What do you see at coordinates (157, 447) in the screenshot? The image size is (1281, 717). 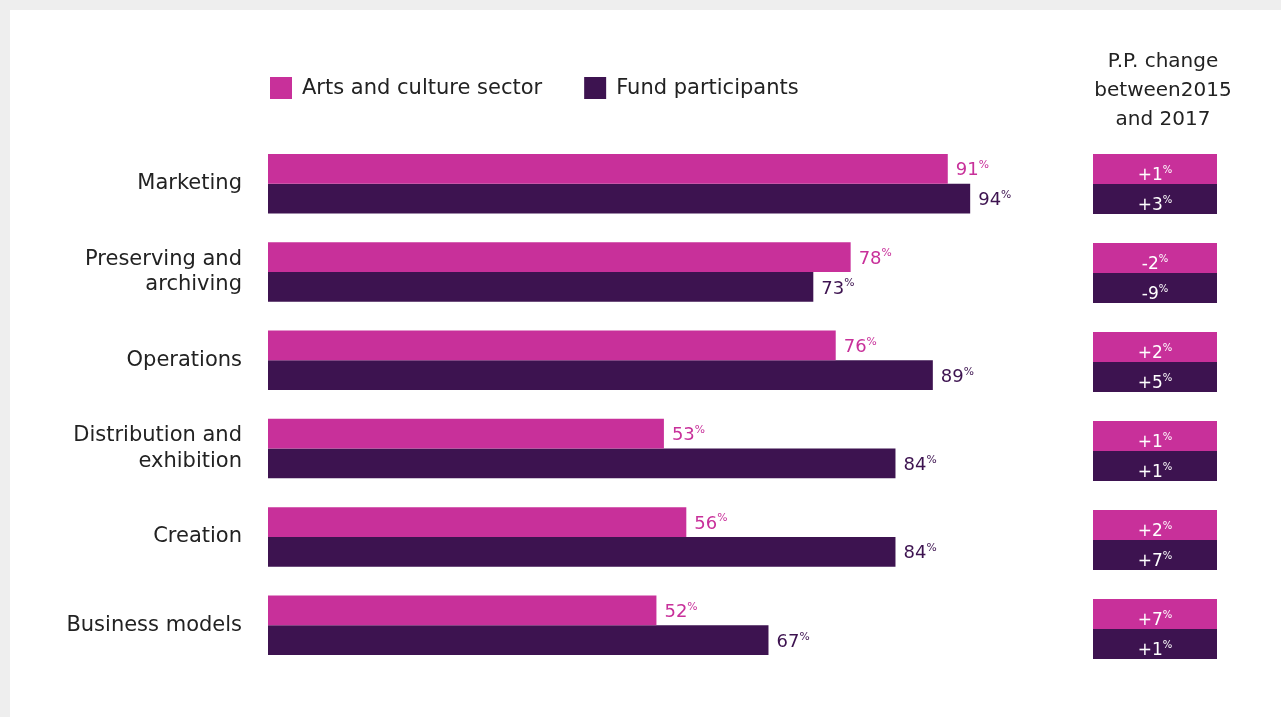 I see `y-tick-label: Distribution and exhibition` at bounding box center [157, 447].